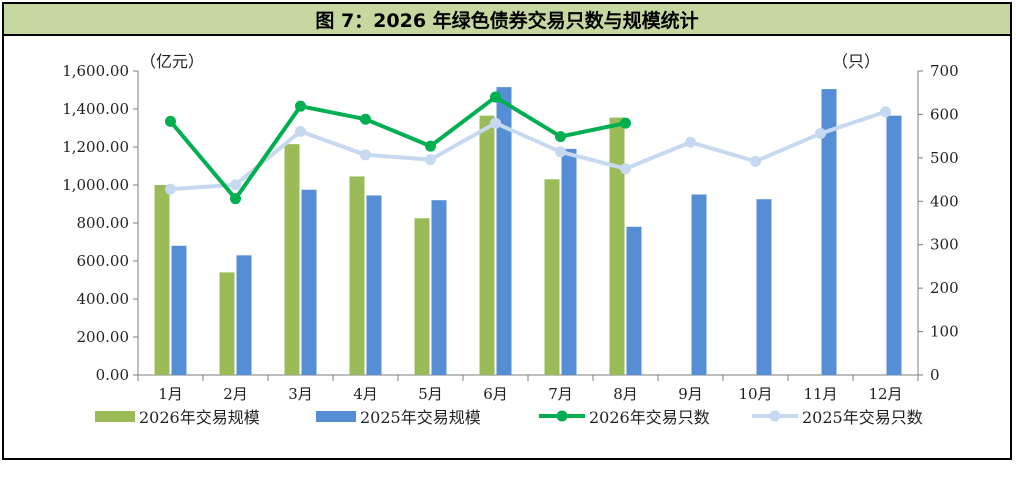  What do you see at coordinates (862, 417) in the screenshot?
I see `legend-label: 2025年交易只数` at bounding box center [862, 417].